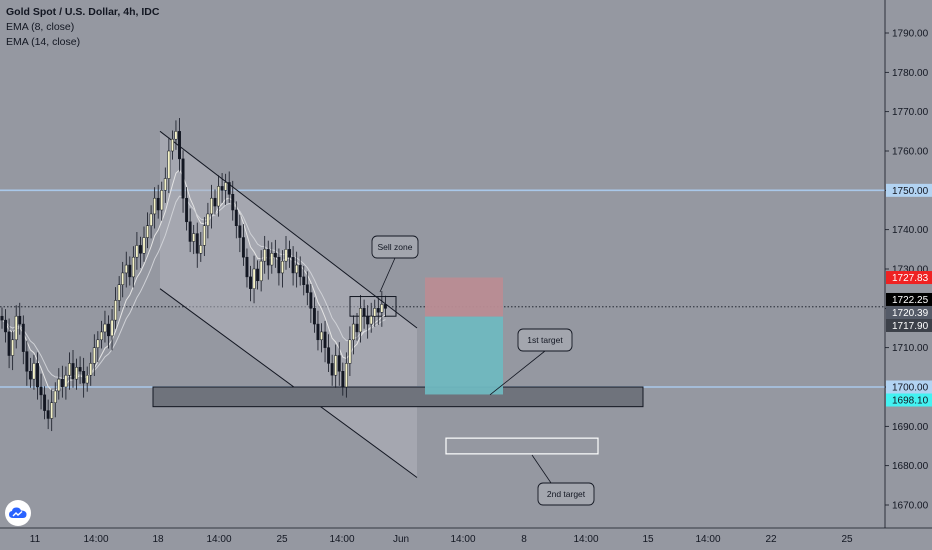 This screenshot has width=932, height=550. I want to click on second-target-box, so click(522, 446).